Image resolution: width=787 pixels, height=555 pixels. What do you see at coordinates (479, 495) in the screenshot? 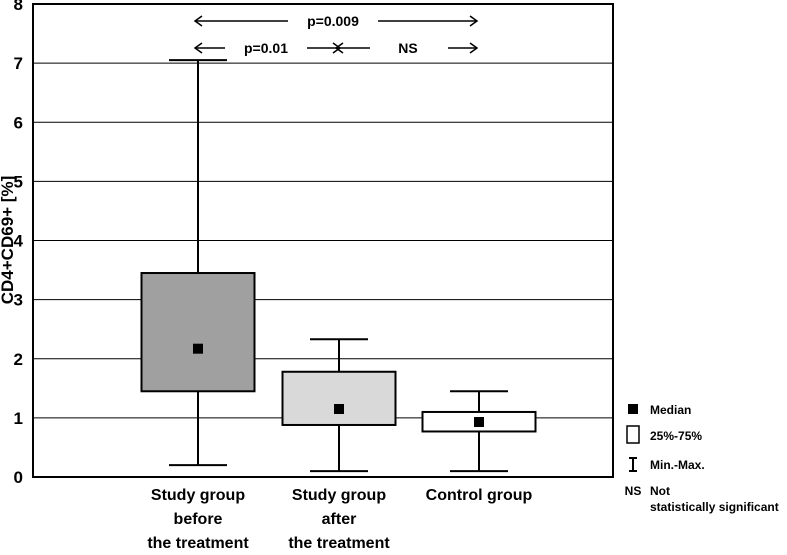
I see `x-category-label: Control group` at bounding box center [479, 495].